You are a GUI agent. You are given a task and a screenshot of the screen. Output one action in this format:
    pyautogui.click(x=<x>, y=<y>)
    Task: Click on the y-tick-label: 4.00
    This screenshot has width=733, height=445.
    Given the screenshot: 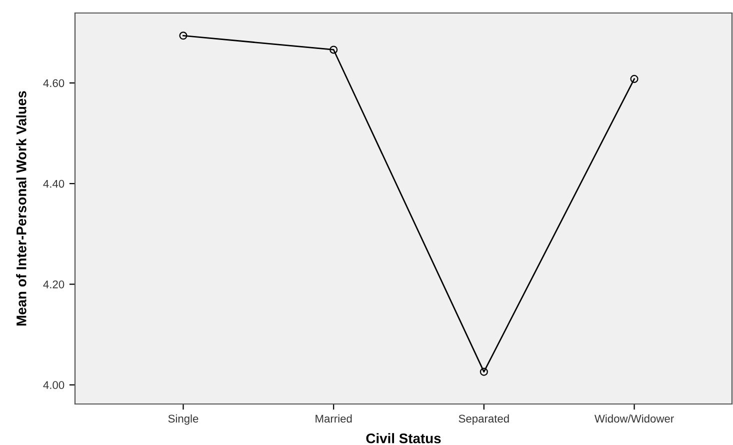 What is the action you would take?
    pyautogui.click(x=53, y=385)
    